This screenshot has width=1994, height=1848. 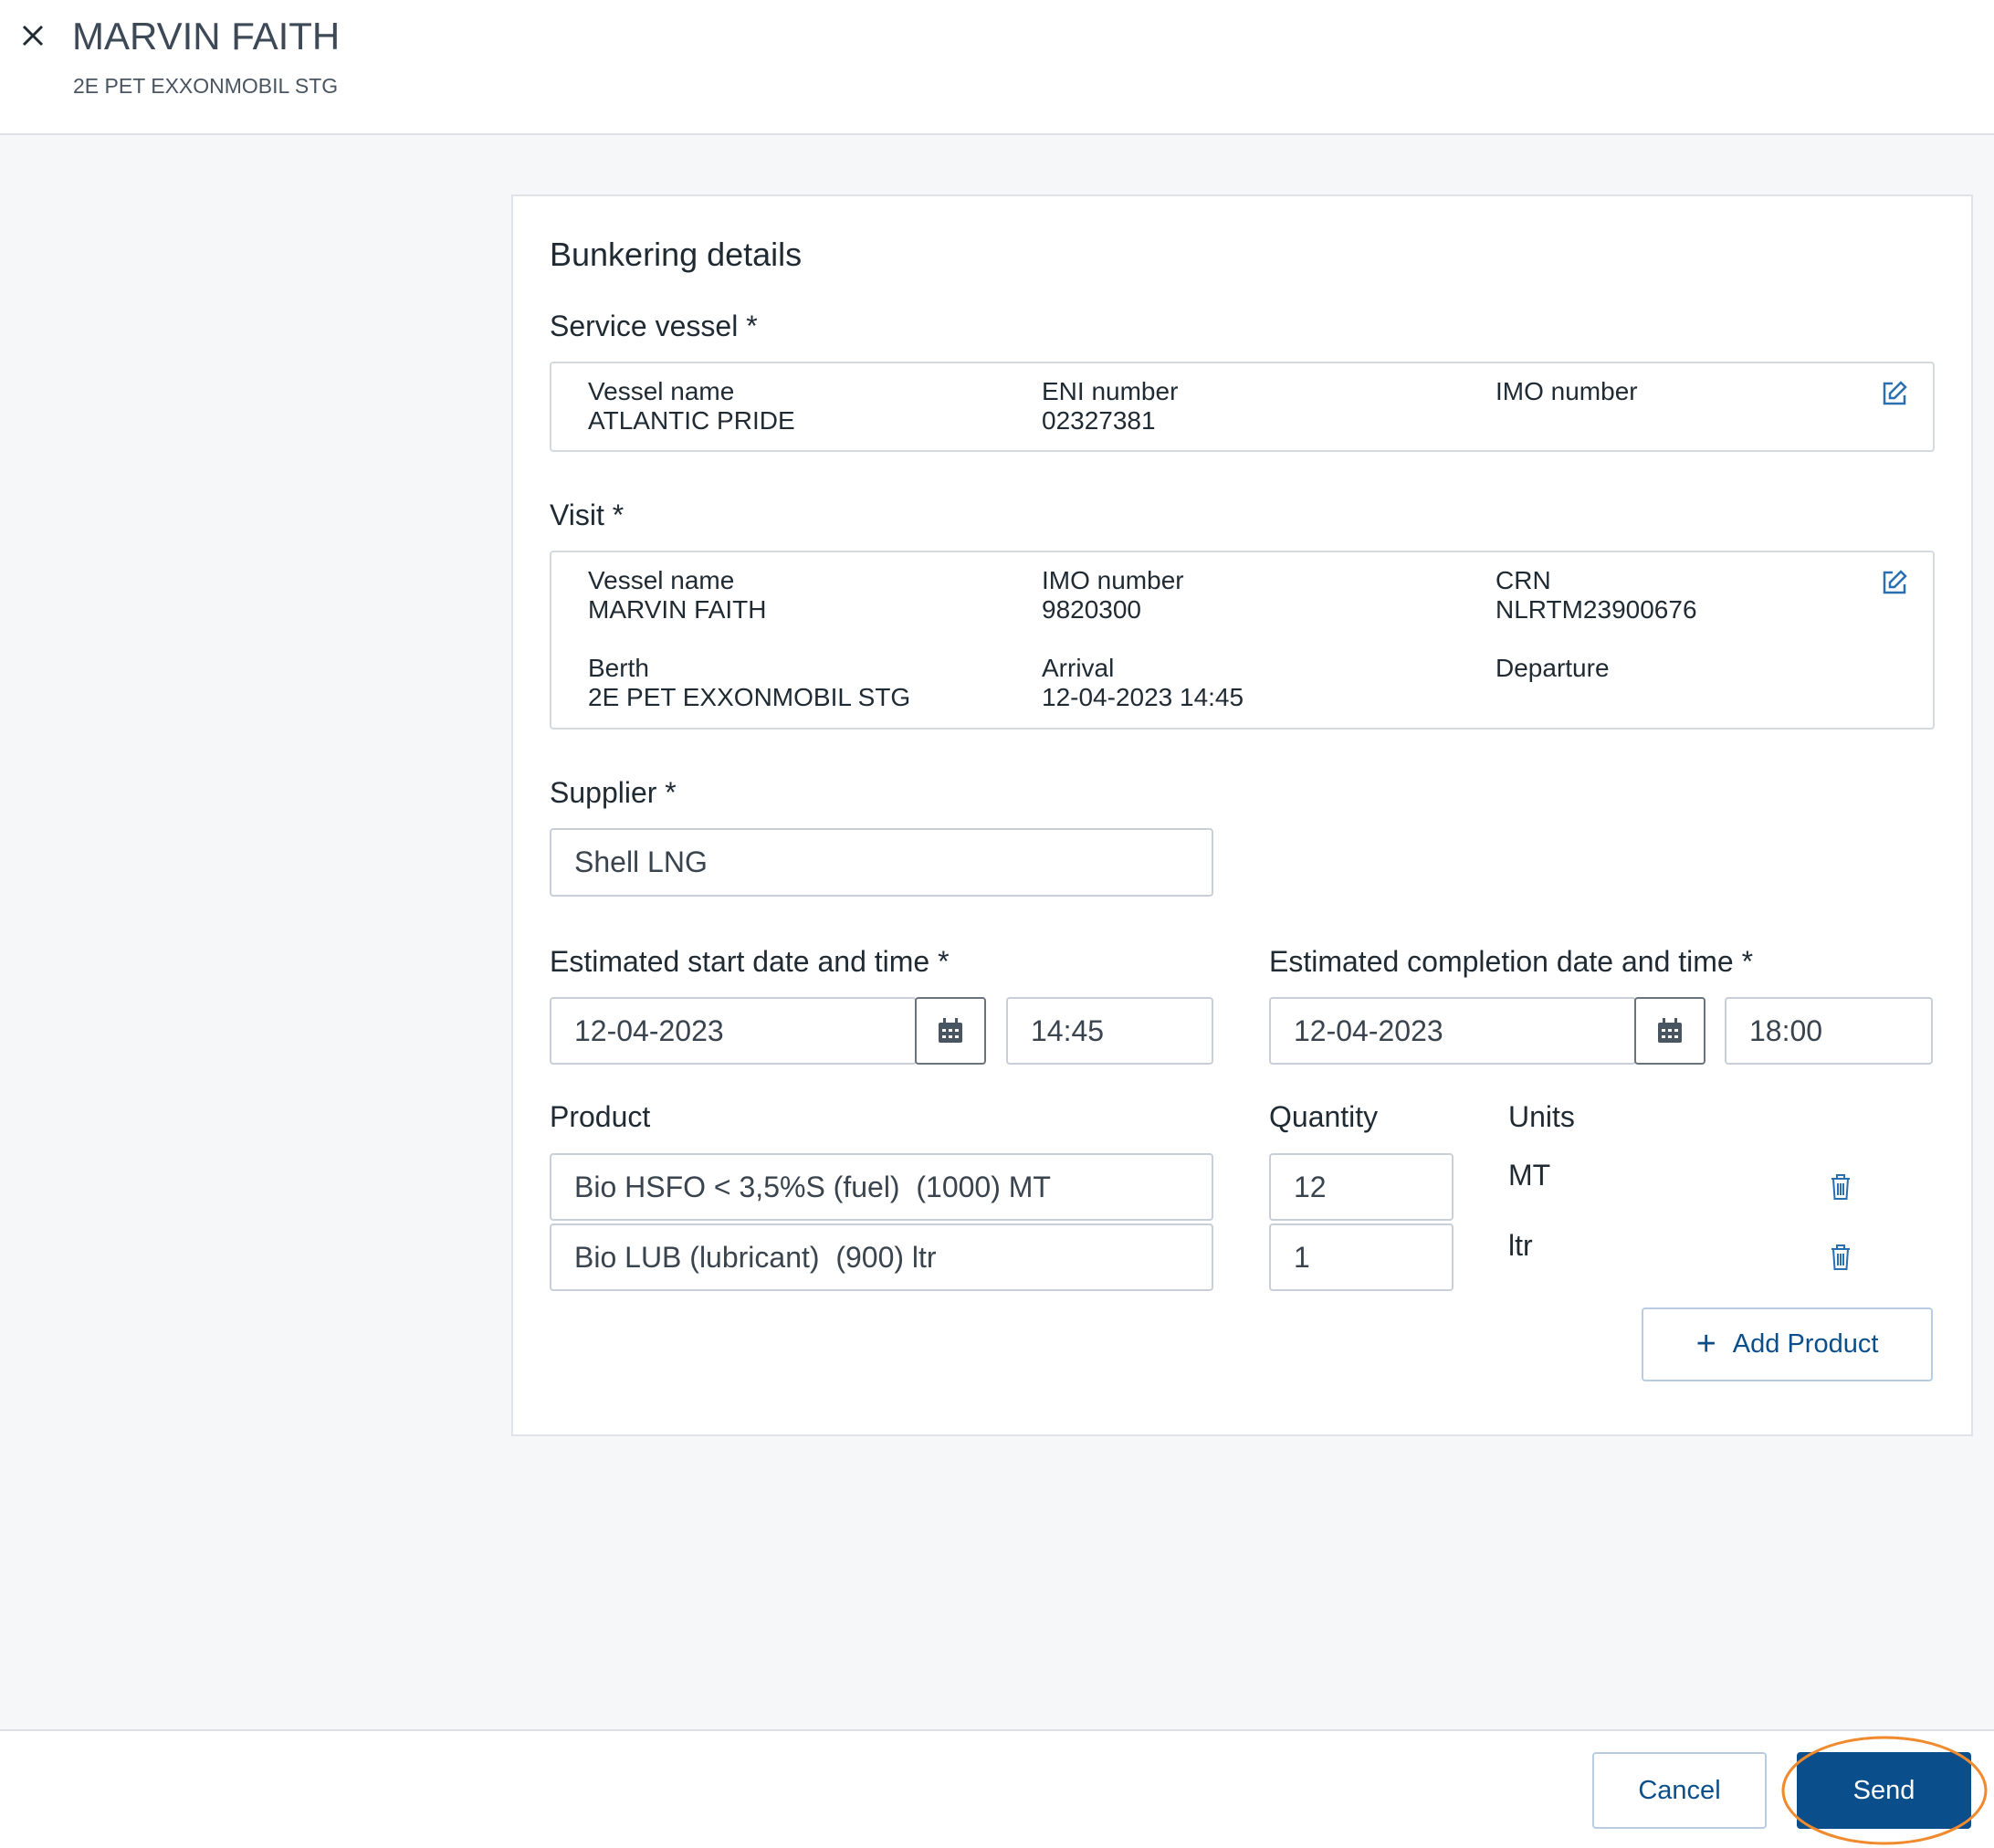 I want to click on add-product-button: + Add Product, so click(x=1787, y=1344).